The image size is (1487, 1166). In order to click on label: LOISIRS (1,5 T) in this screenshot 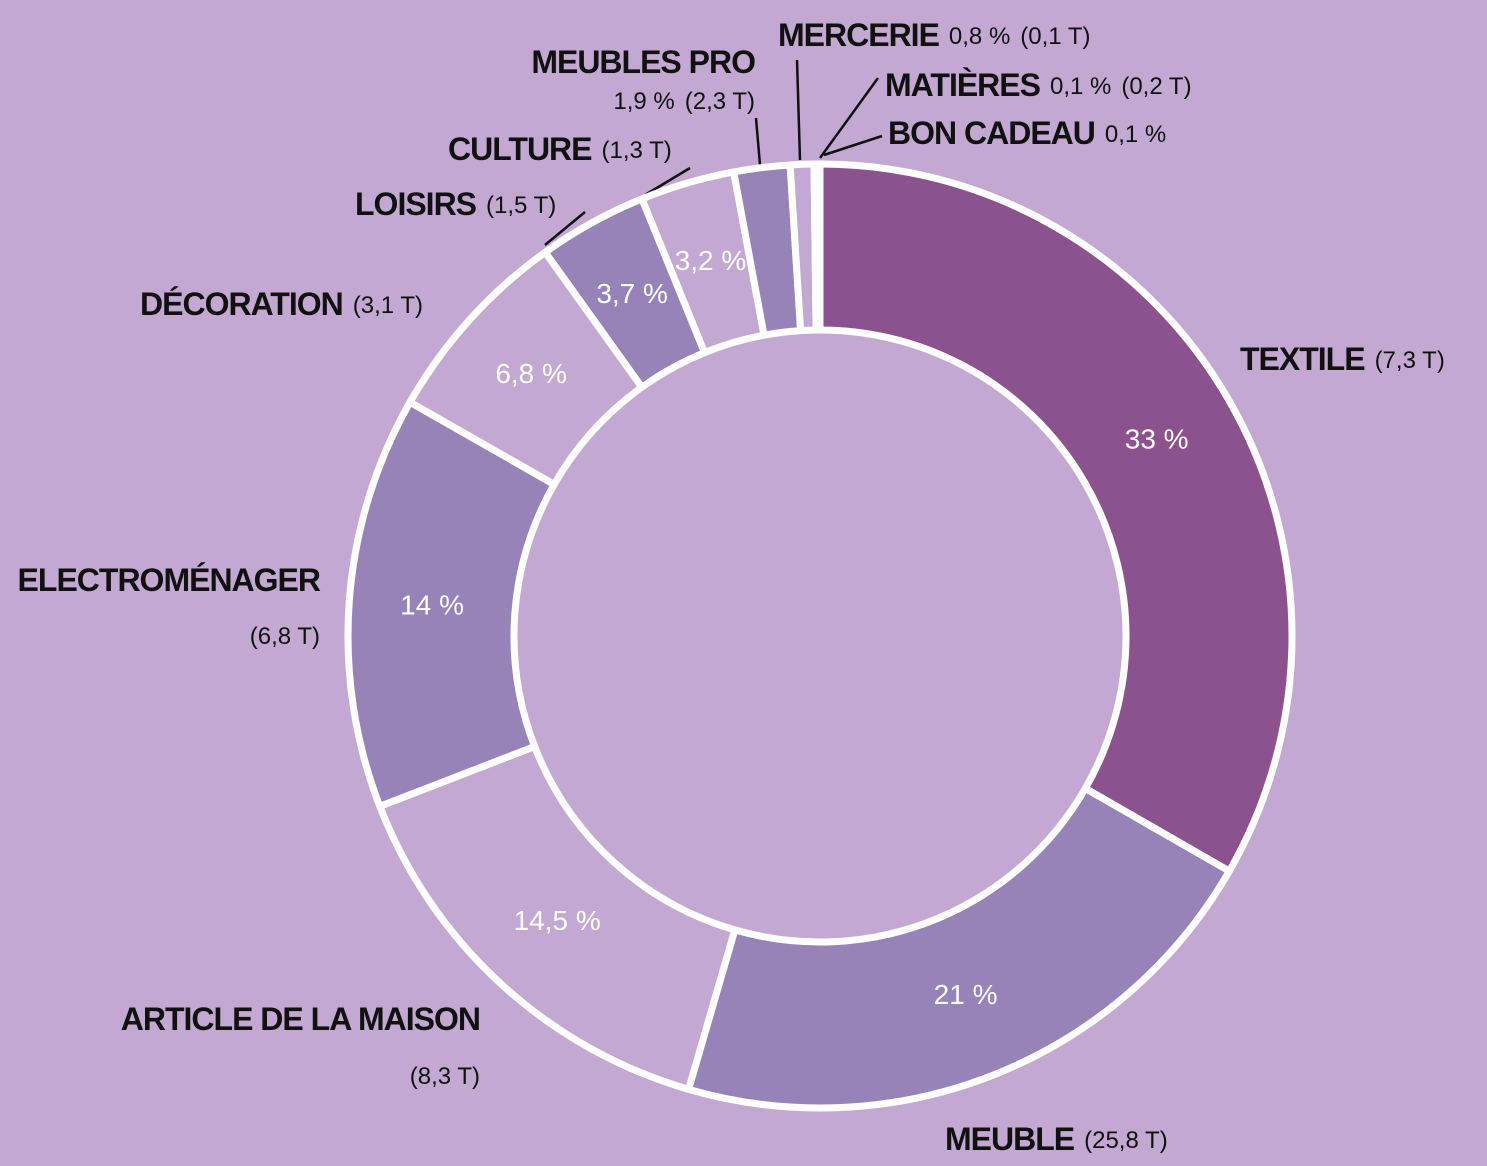, I will do `click(455, 204)`.